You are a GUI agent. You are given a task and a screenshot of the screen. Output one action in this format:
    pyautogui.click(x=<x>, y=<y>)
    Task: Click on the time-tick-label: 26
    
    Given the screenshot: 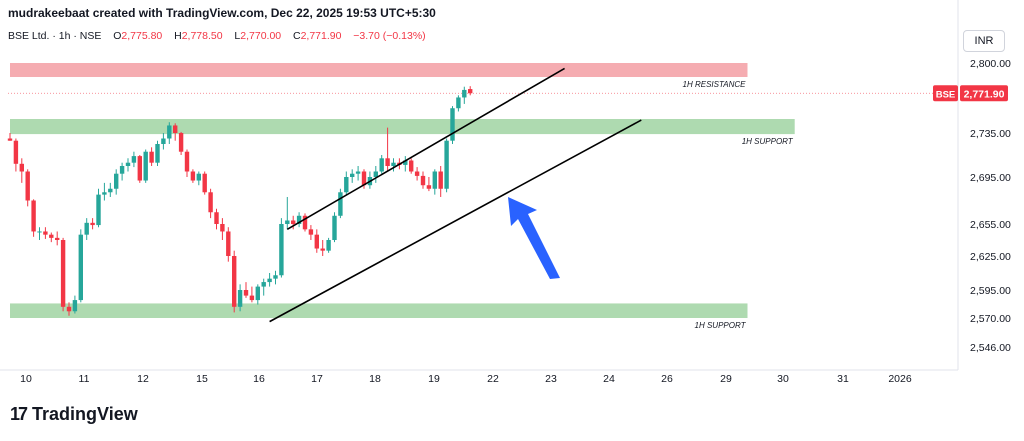 What is the action you would take?
    pyautogui.click(x=667, y=379)
    